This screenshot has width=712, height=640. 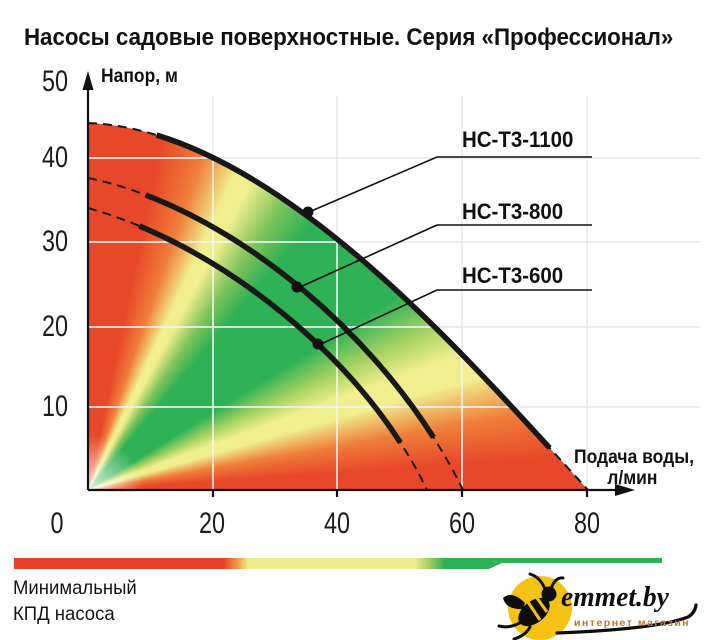 What do you see at coordinates (75, 588) in the screenshot?
I see `legend-label-line1: Минимальный` at bounding box center [75, 588].